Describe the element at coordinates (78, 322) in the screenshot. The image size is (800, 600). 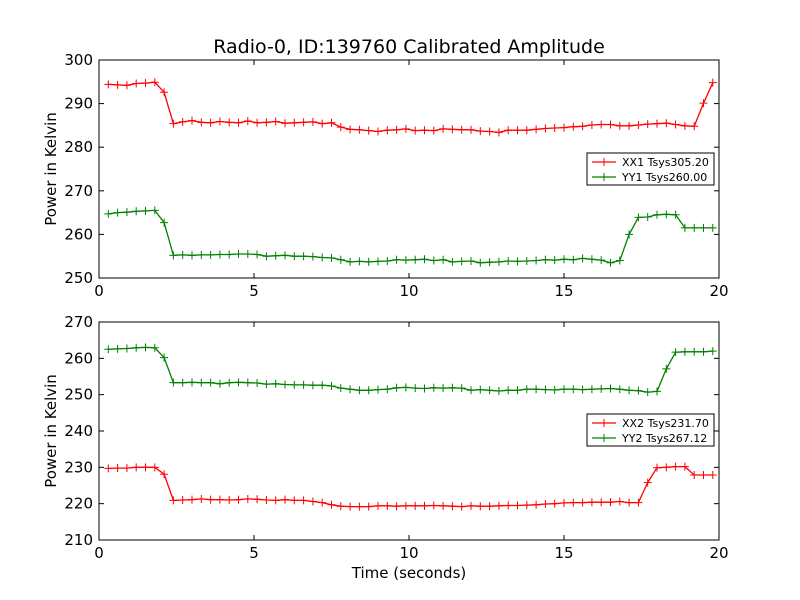
I see `y-tick-label: 270` at that location.